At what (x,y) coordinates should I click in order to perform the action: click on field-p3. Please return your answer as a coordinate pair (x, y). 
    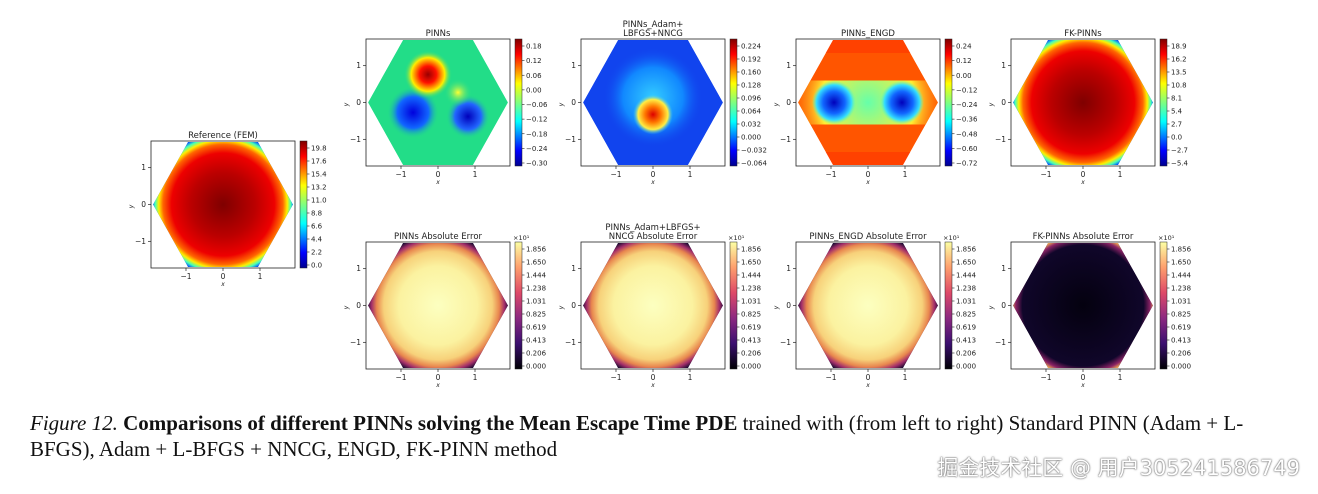
    Looking at the image, I should click on (868, 102).